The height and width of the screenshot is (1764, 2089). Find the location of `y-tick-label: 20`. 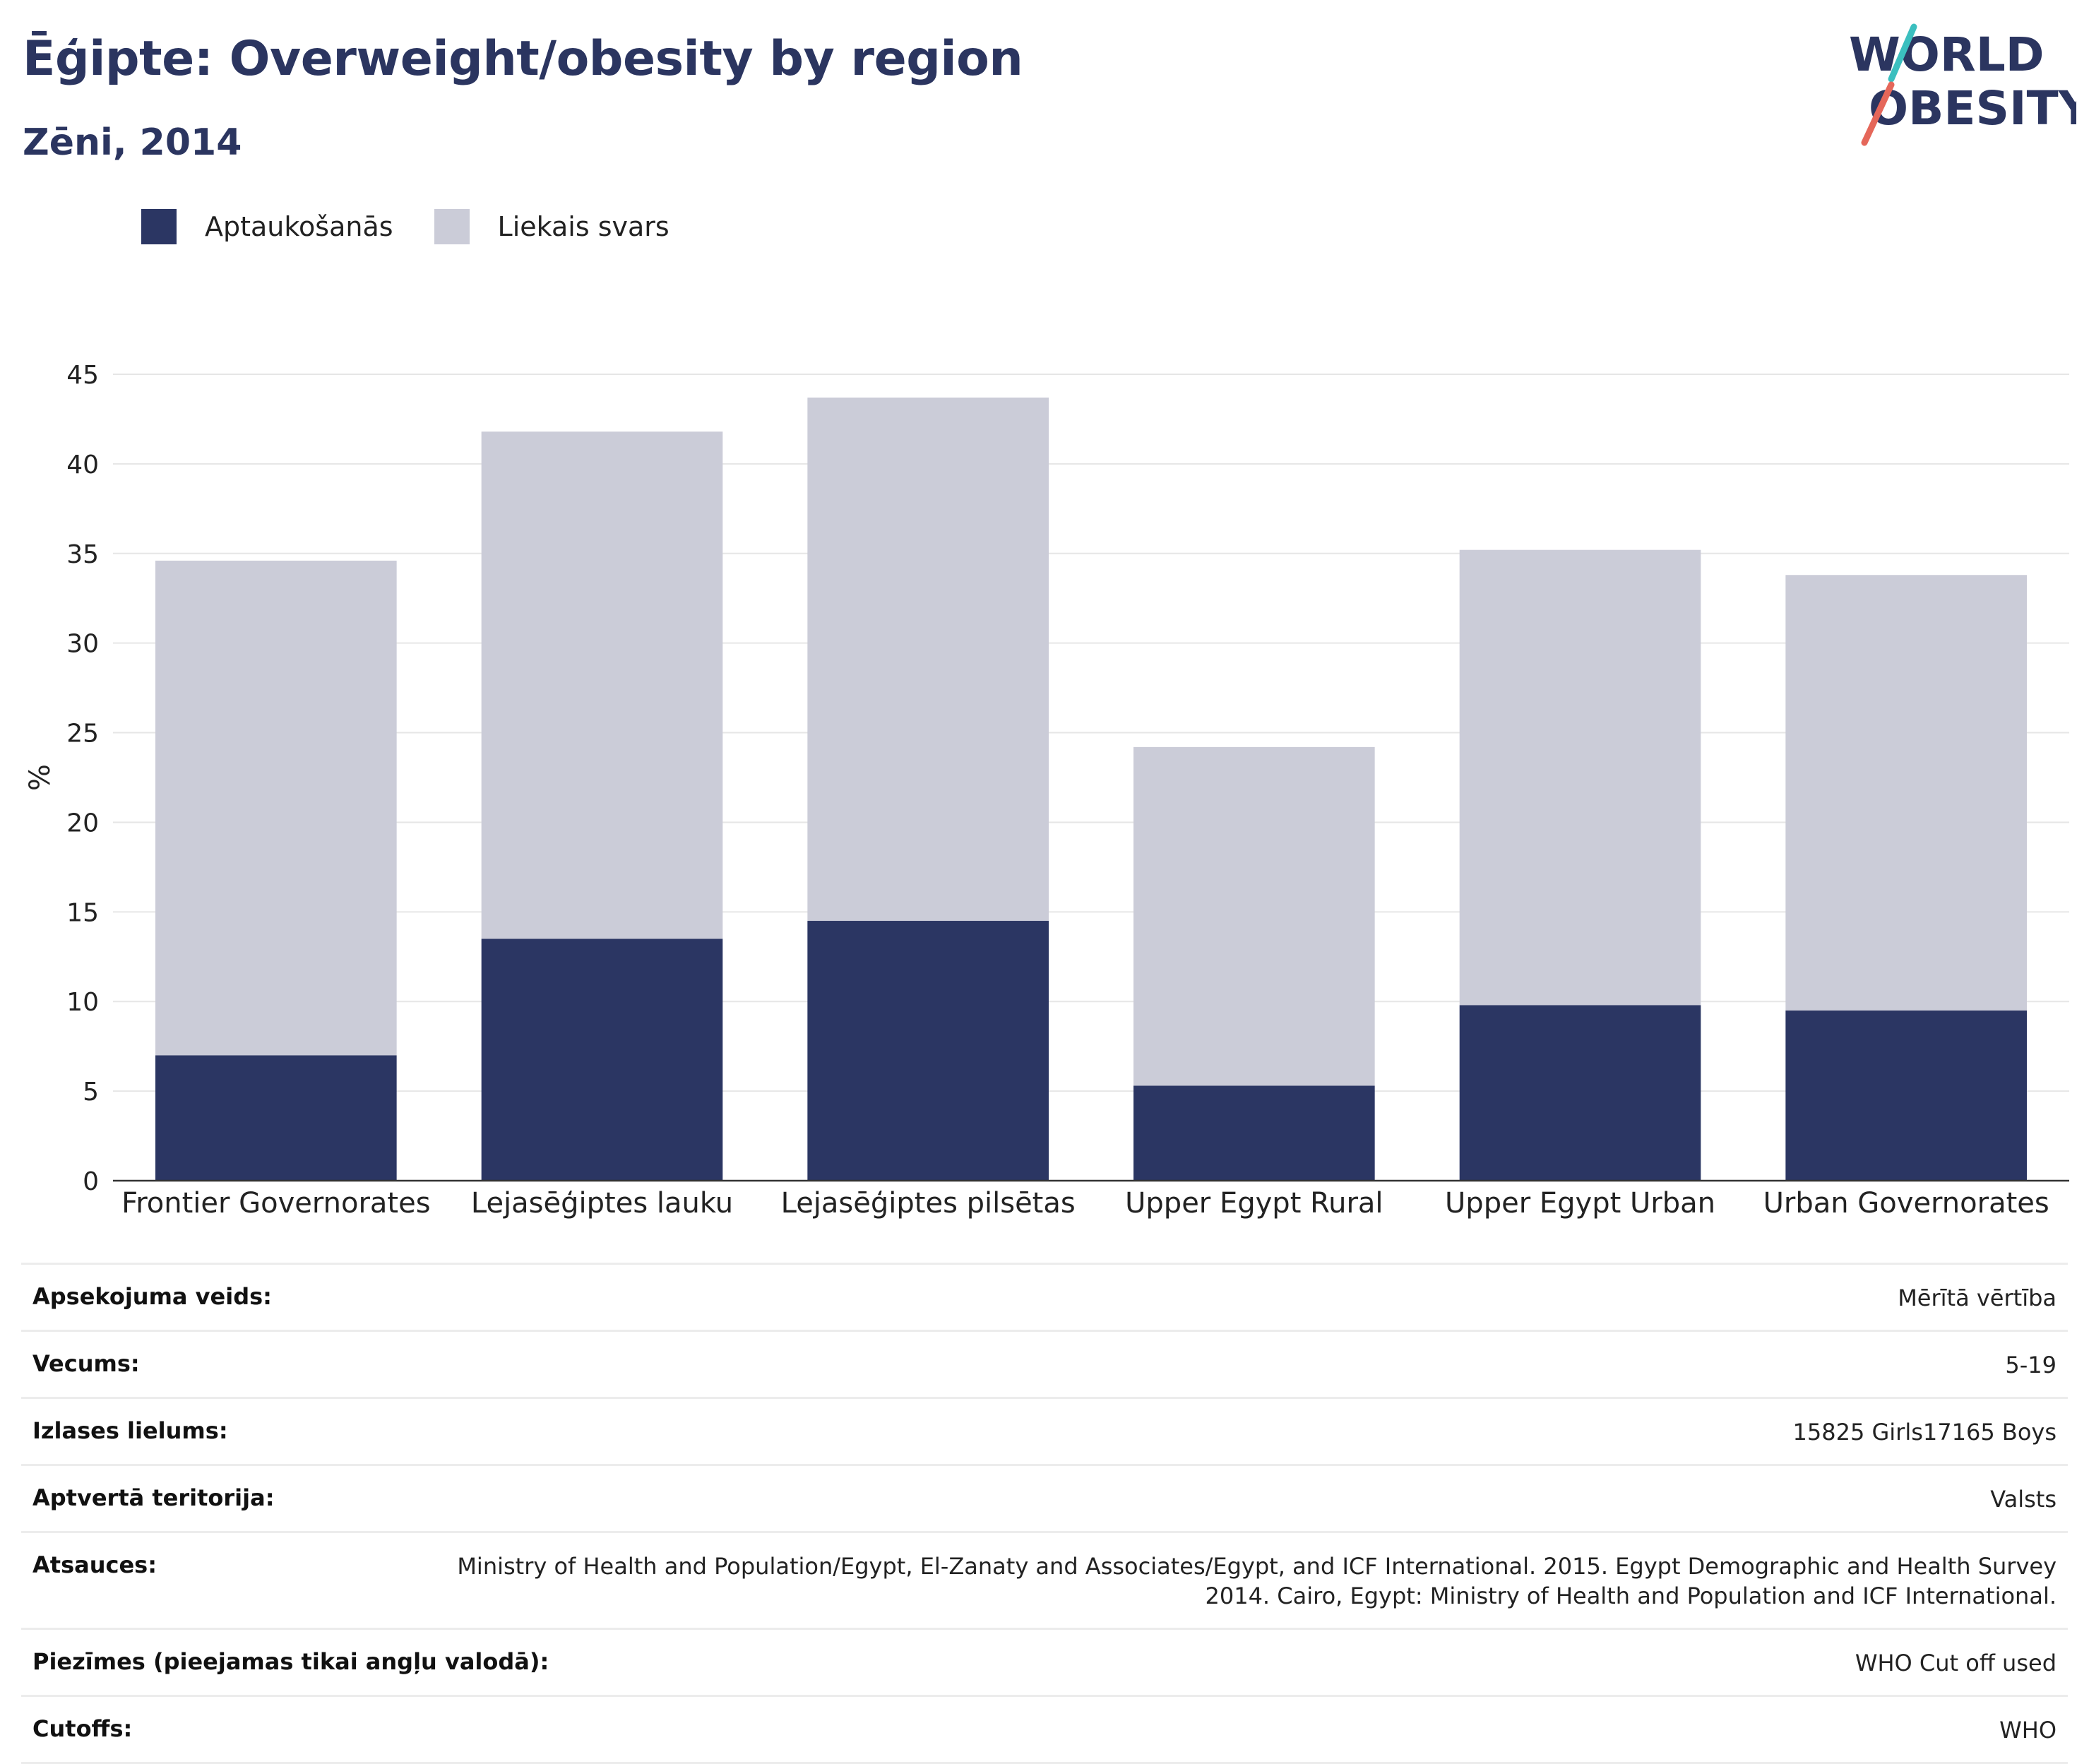

y-tick-label: 20 is located at coordinates (82, 823).